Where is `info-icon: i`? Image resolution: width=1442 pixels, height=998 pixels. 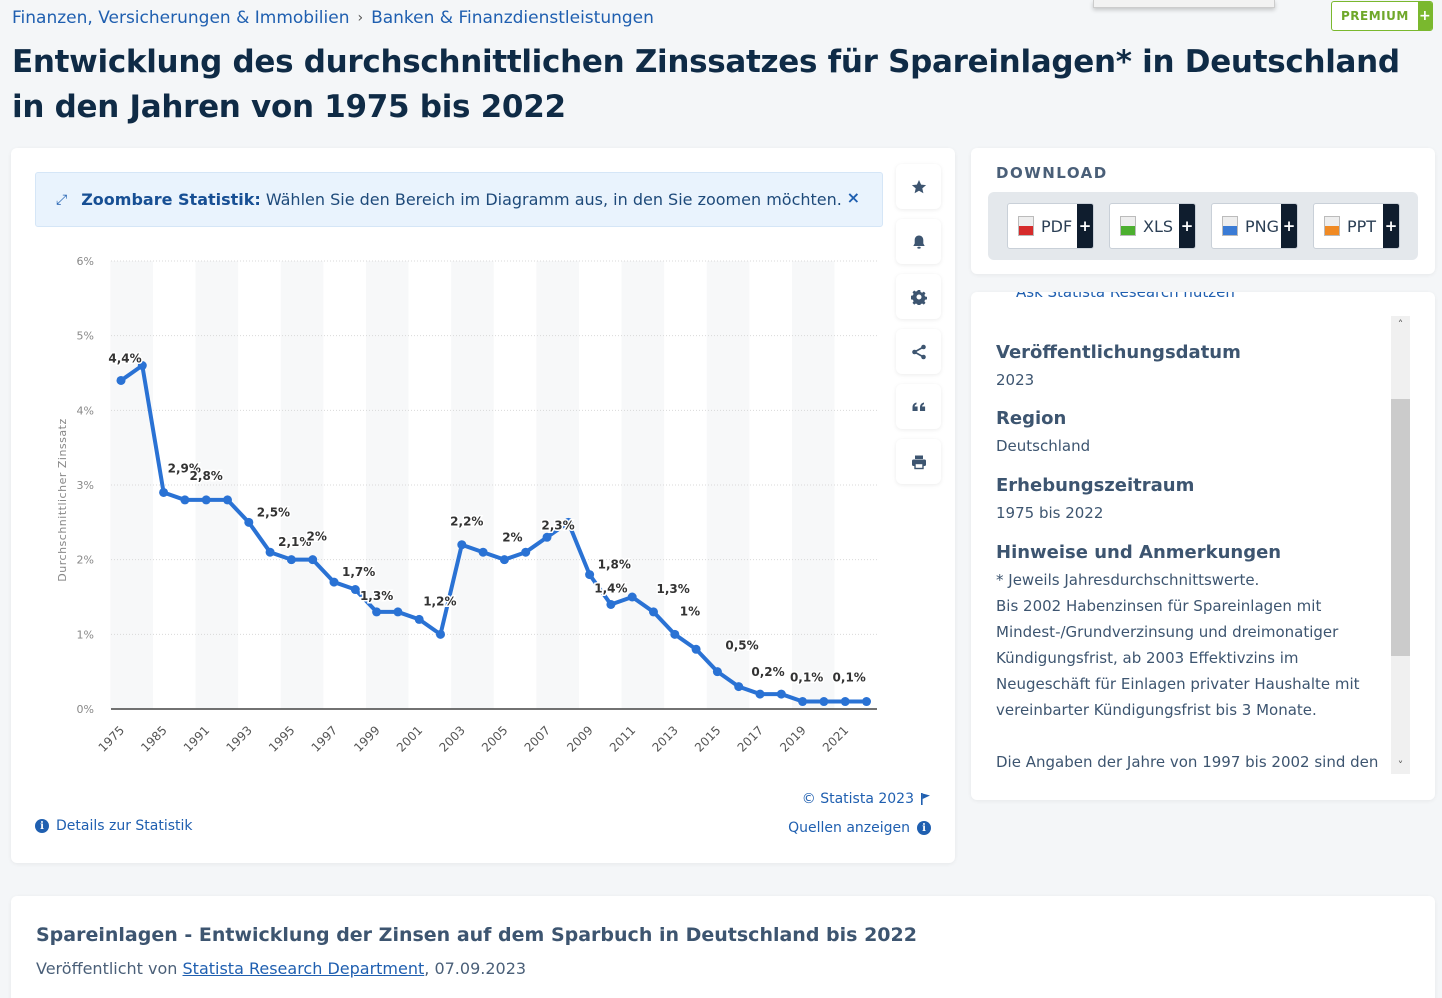
info-icon: i is located at coordinates (924, 828).